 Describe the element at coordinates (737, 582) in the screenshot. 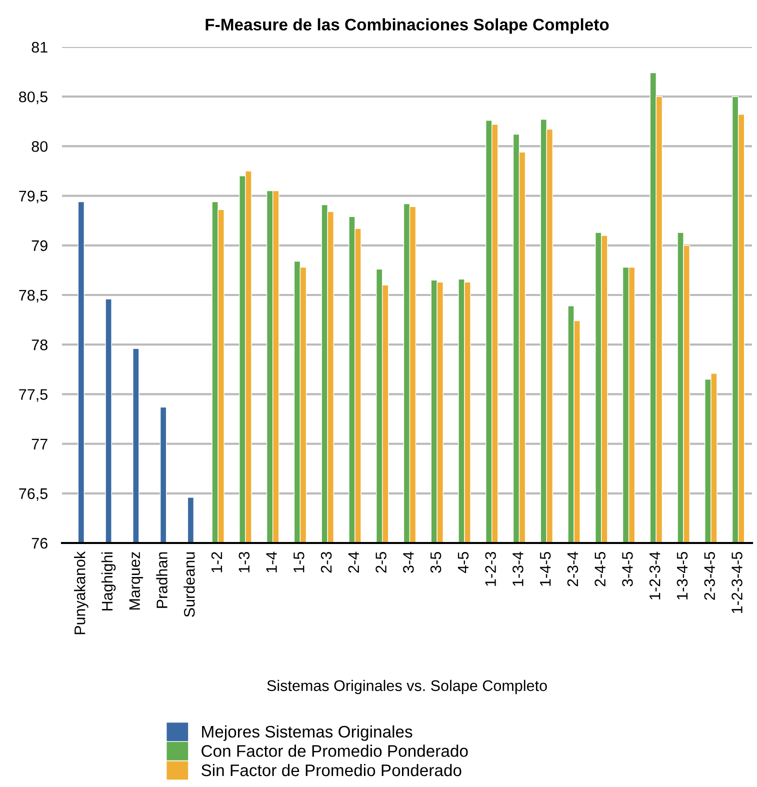

I see `x-tick-label: 1-2-3-4-5` at that location.